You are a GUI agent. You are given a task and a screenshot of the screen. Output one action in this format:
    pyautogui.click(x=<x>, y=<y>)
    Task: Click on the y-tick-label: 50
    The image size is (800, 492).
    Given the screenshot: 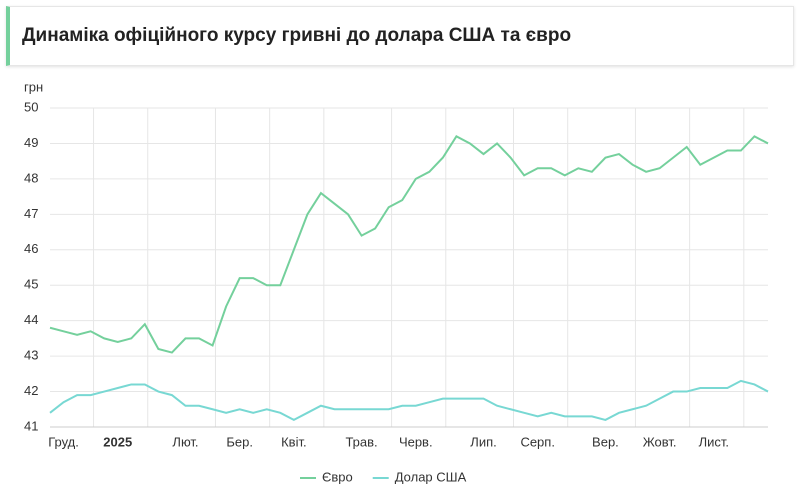 What is the action you would take?
    pyautogui.click(x=31, y=106)
    